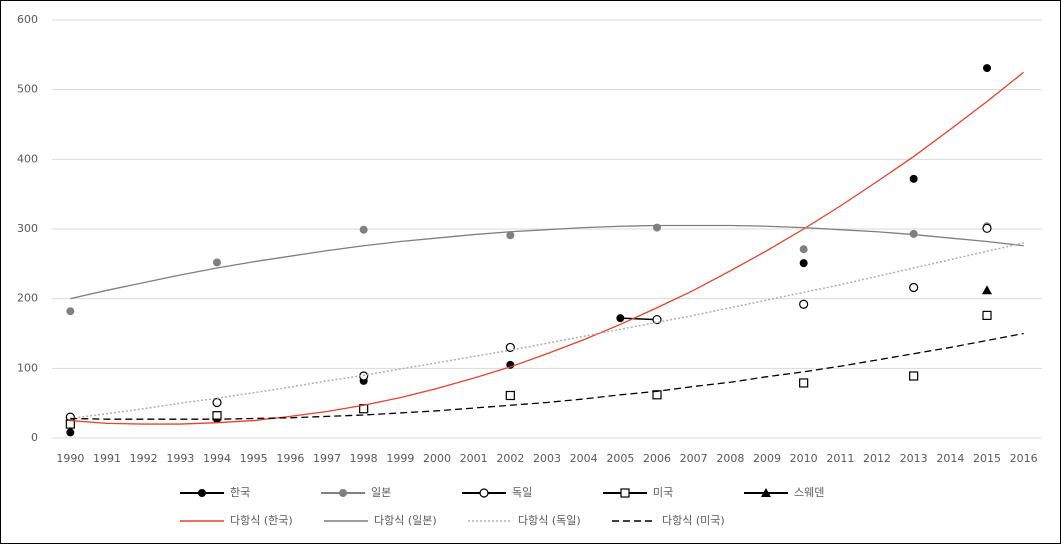 Image resolution: width=1061 pixels, height=544 pixels. Describe the element at coordinates (27, 367) in the screenshot. I see `y-tick-label: 100` at that location.